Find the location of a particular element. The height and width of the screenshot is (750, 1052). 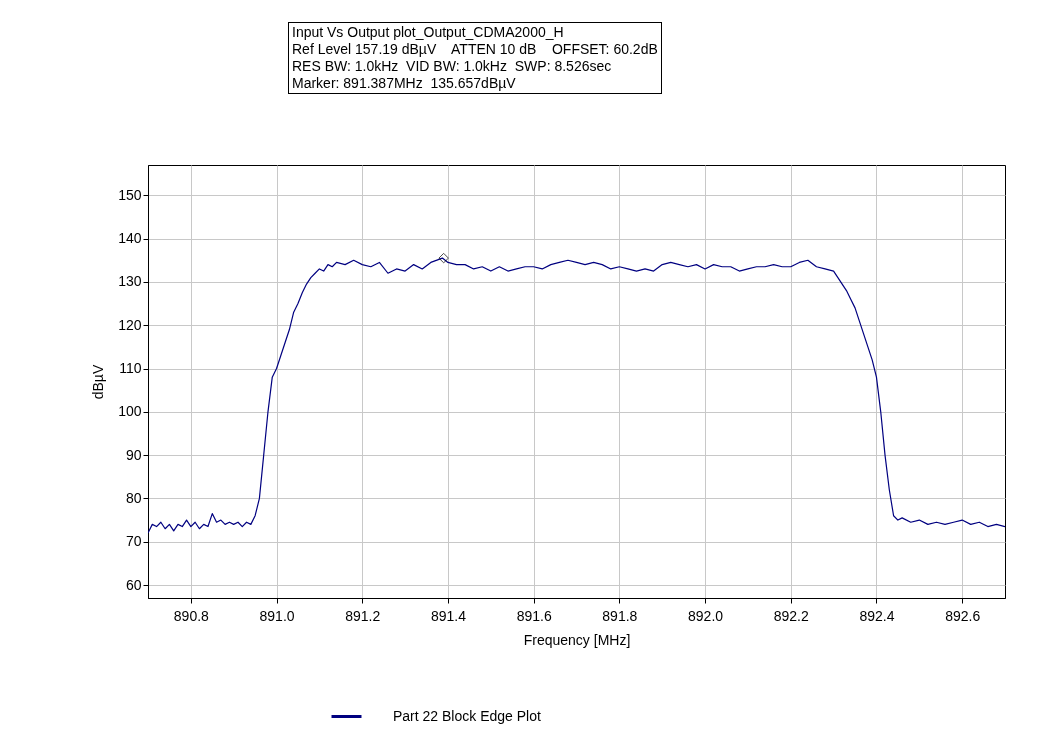

y-tick-label: 80 is located at coordinates (133, 497).